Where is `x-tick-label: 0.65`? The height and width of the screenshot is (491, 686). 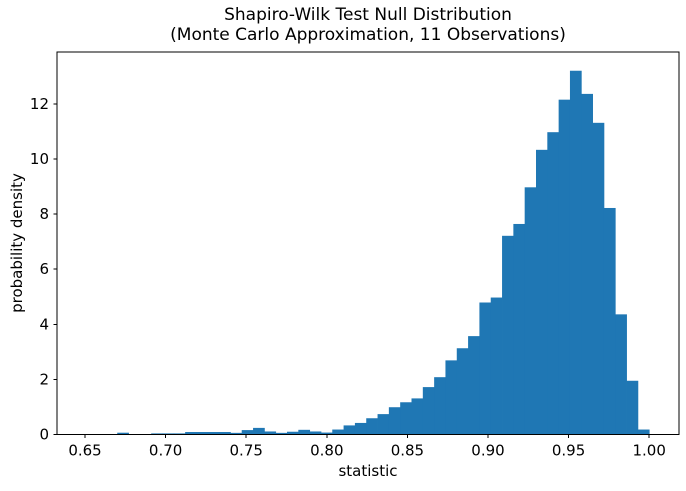
x-tick-label: 0.65 is located at coordinates (84, 451).